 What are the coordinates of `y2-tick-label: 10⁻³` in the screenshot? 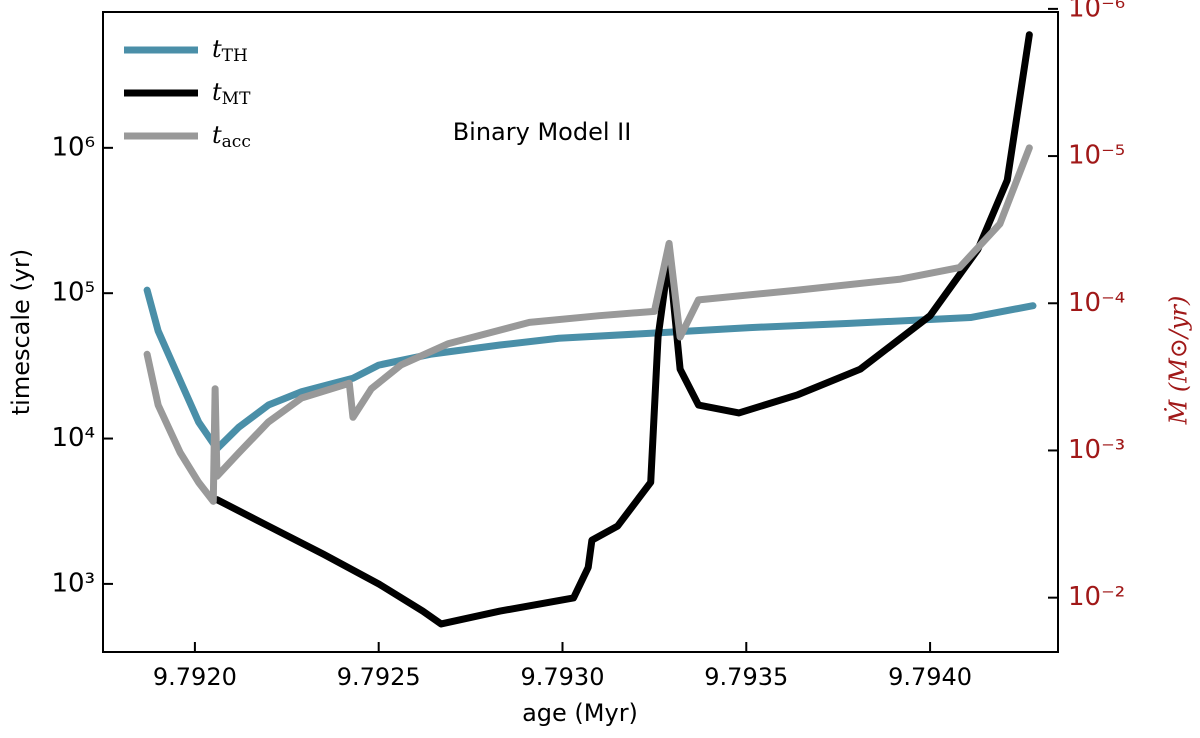 It's located at (1096, 450).